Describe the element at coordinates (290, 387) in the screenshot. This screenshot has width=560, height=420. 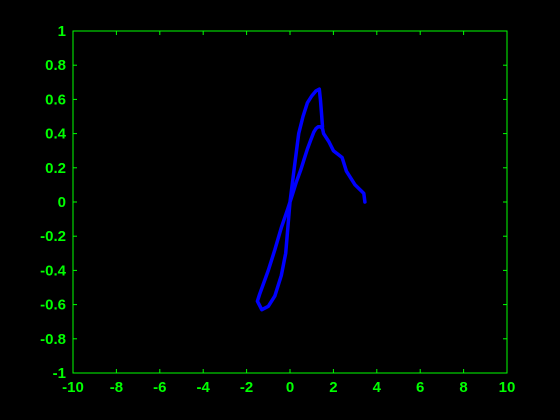
I see `x-tick-label: 0` at that location.